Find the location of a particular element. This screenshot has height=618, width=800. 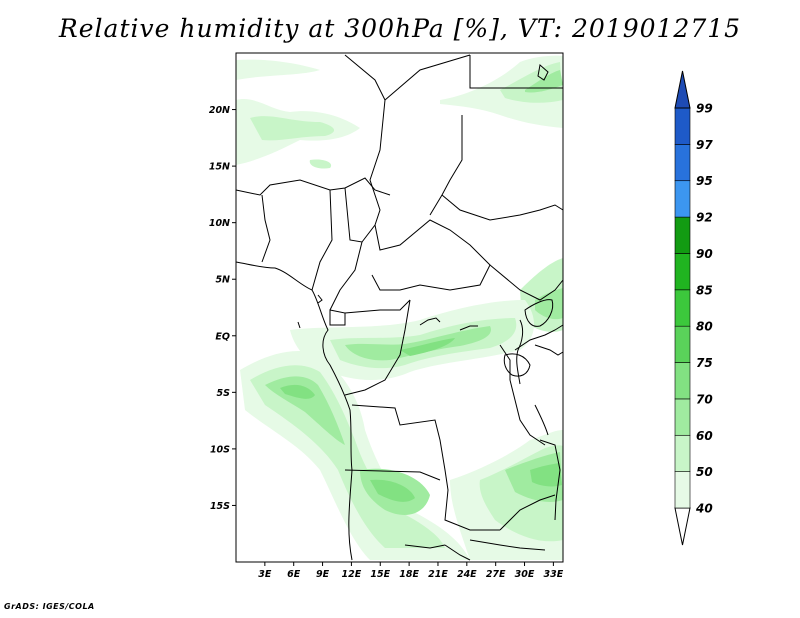

lat-label: EQ is located at coordinates (222, 336).